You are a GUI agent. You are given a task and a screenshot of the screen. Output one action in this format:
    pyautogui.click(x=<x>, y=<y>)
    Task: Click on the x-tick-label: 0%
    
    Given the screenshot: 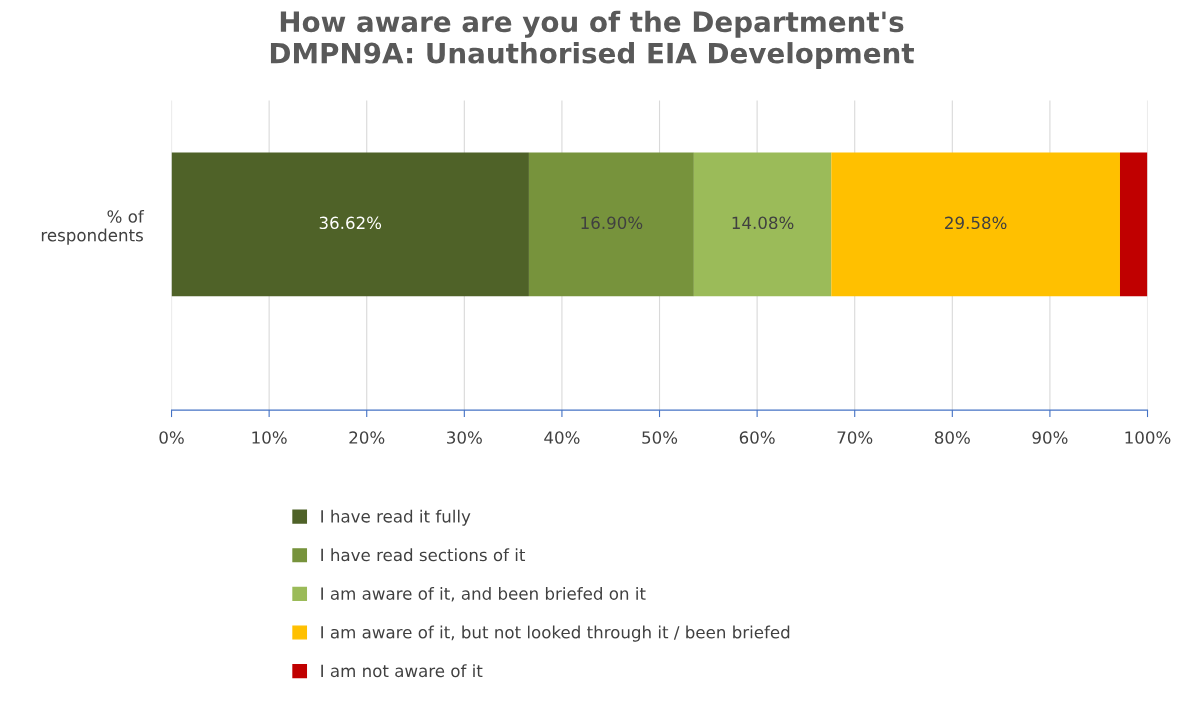 What is the action you would take?
    pyautogui.click(x=171, y=437)
    